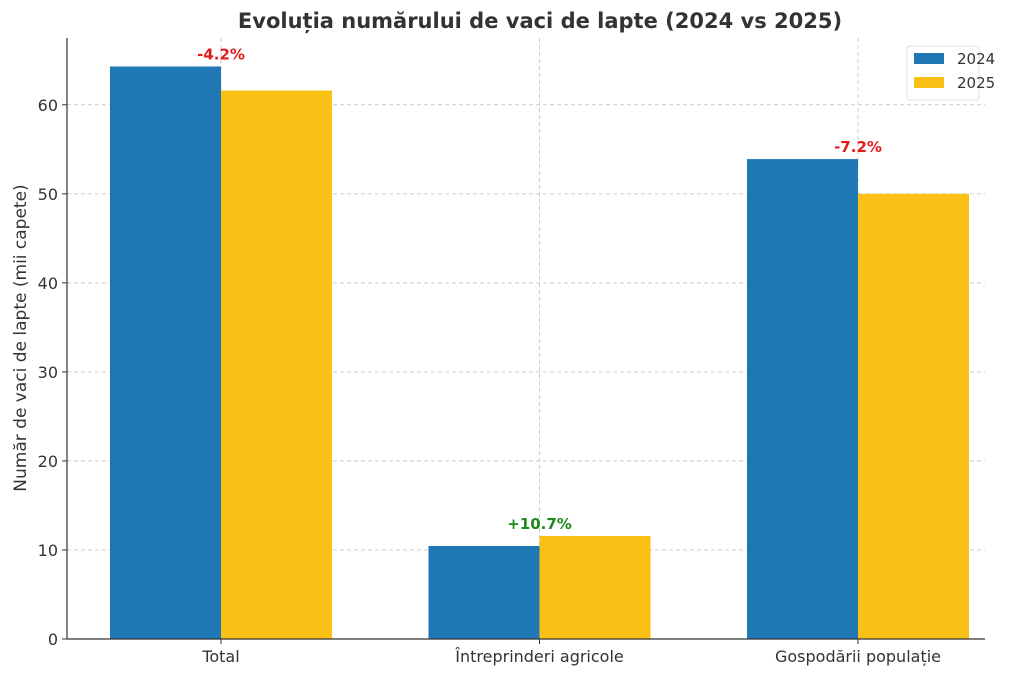 The width and height of the screenshot is (1024, 683). Describe the element at coordinates (976, 59) in the screenshot. I see `legend-label: 2024` at that location.